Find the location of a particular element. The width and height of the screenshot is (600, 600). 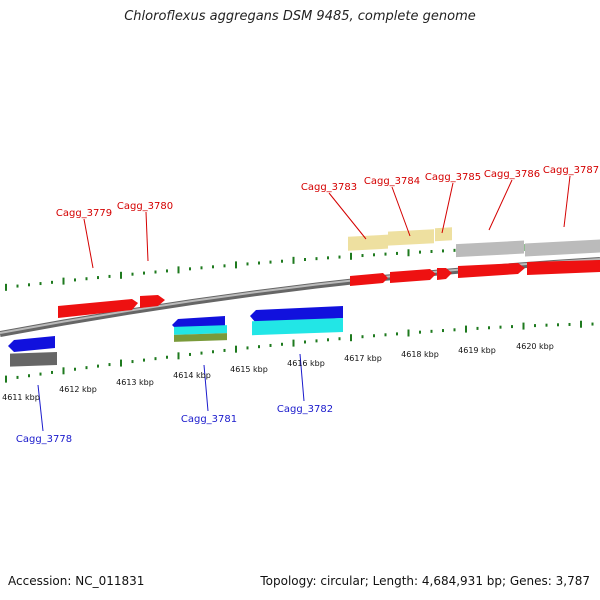

kbp-label-4613: 4613 kbp is located at coordinates (135, 382).